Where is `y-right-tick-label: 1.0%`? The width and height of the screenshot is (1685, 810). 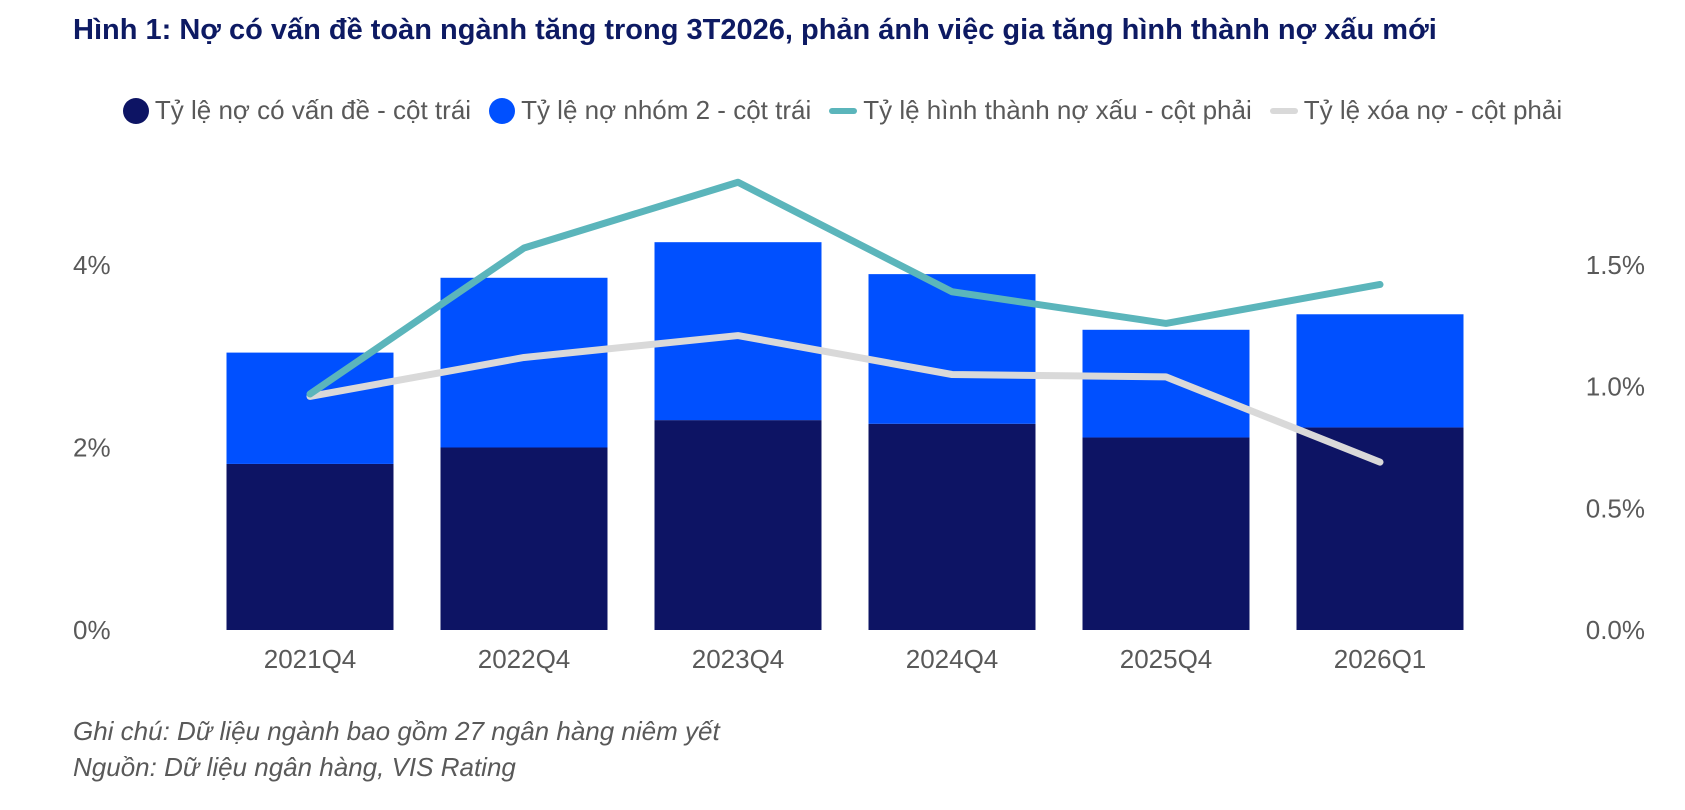 y-right-tick-label: 1.0% is located at coordinates (1615, 387).